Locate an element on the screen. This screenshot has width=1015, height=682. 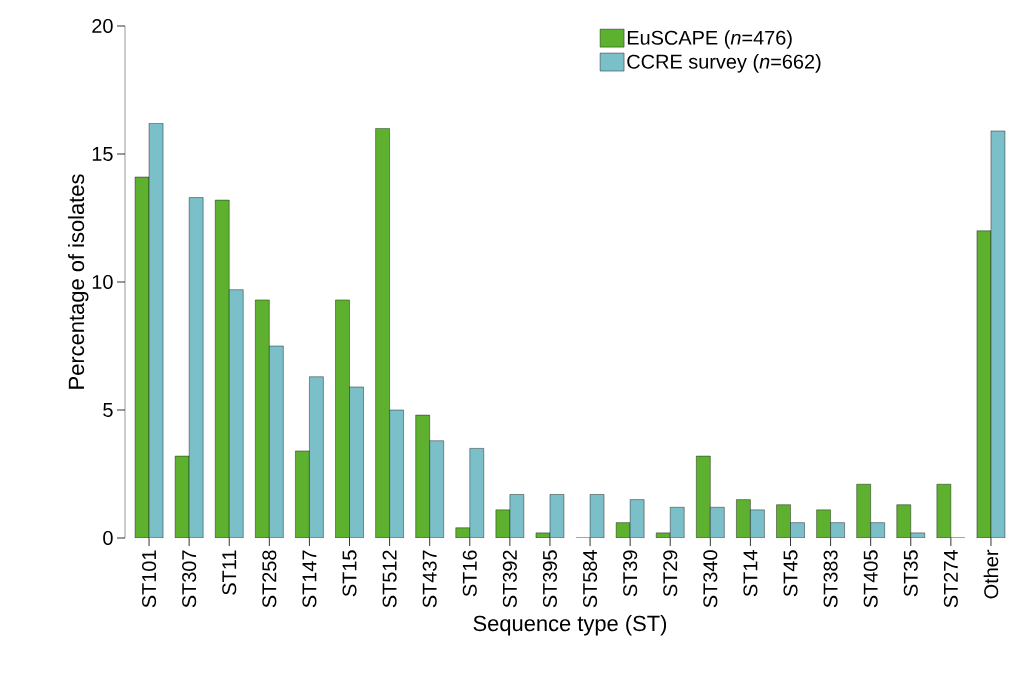
x-tick-label: ST383 is located at coordinates (830, 579).